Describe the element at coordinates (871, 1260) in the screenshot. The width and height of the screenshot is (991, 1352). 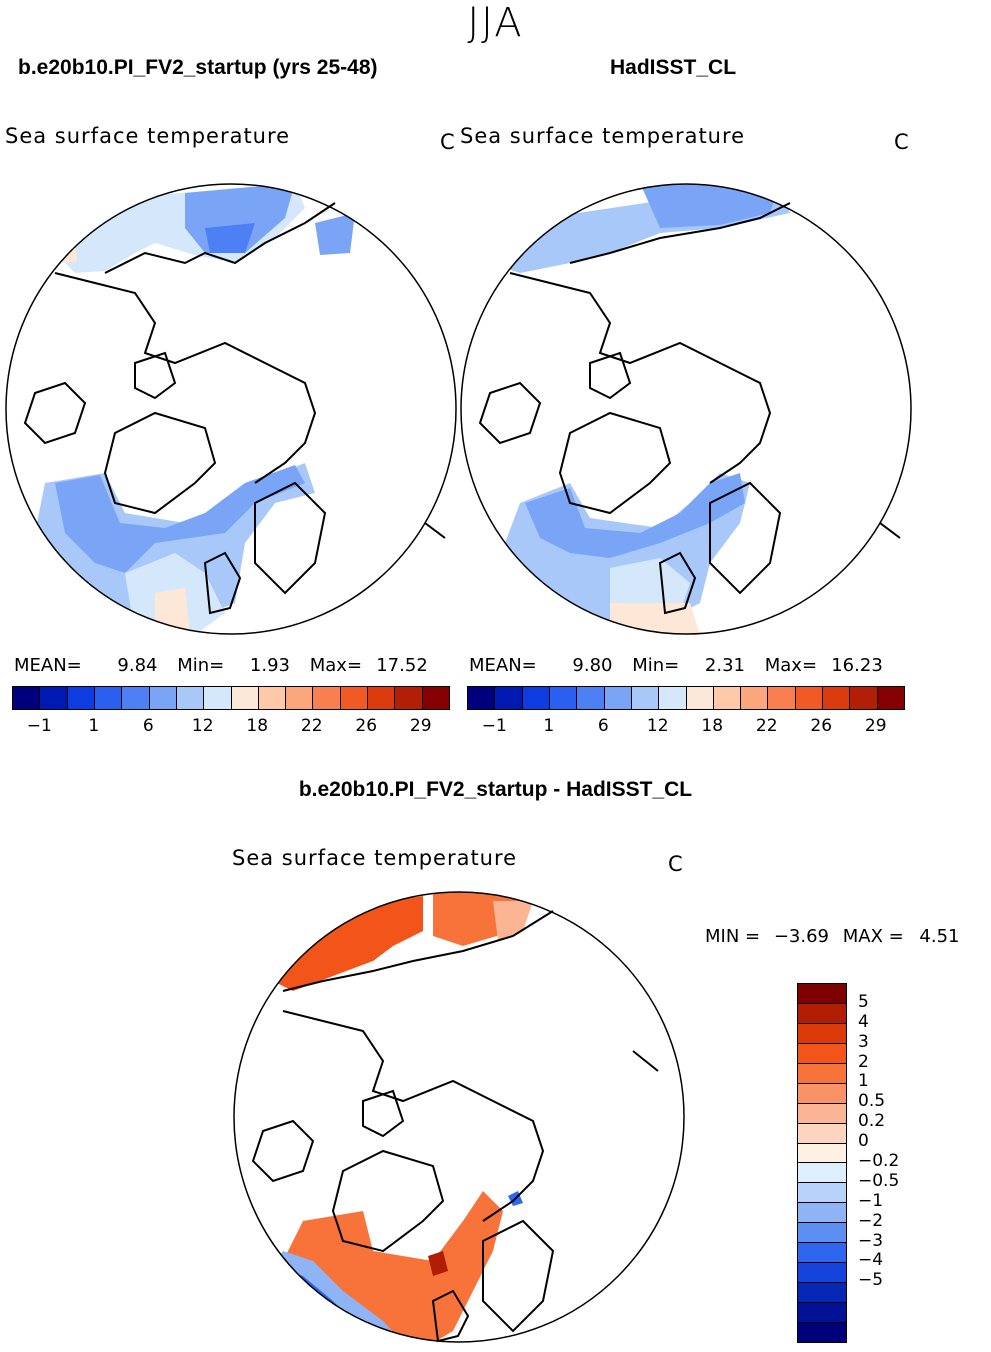
I see `colorbar-tick-label: −4` at that location.